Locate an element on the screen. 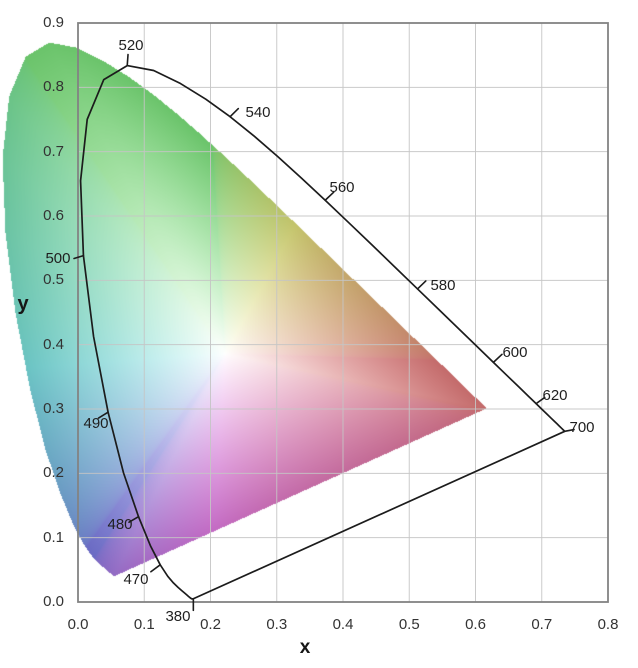  x-tick-label: 0.2 is located at coordinates (210, 624).